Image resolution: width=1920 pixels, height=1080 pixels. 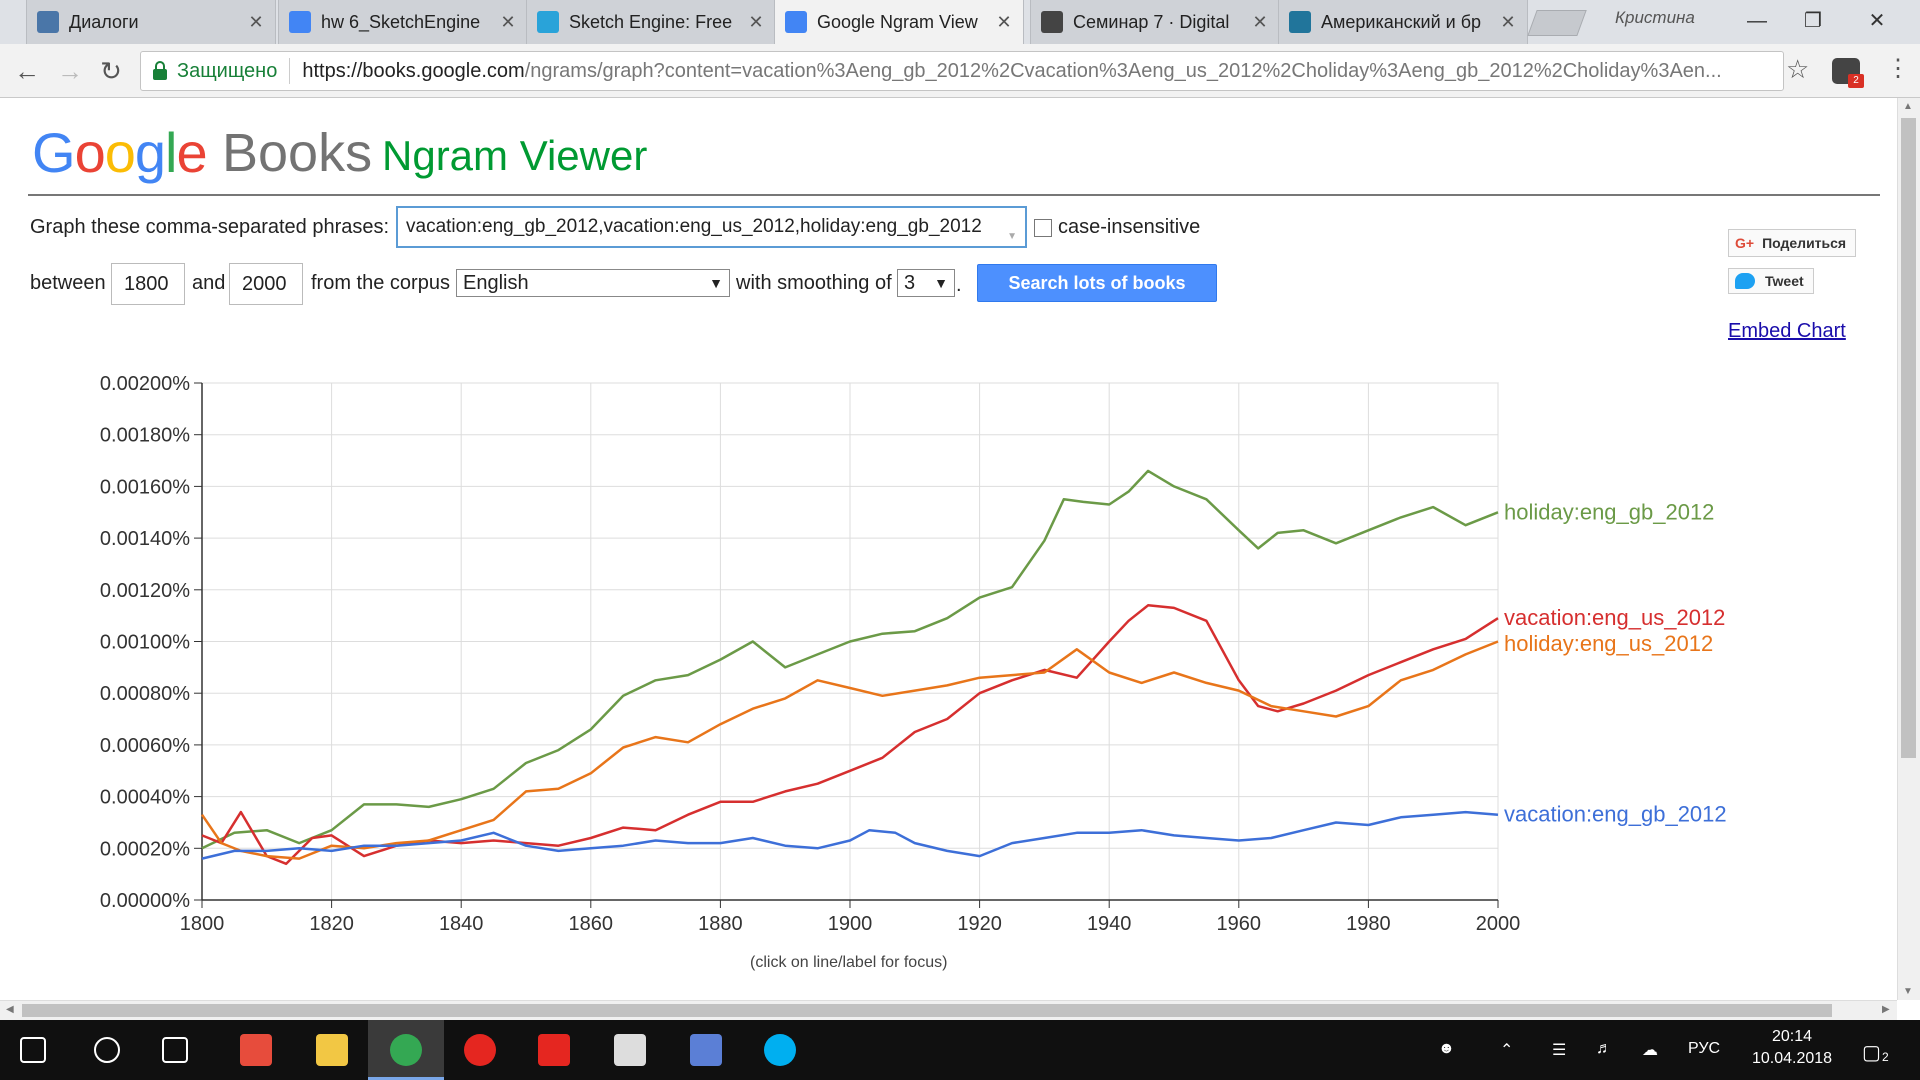 I want to click on tab-title: Sketch Engine: Free, so click(x=651, y=21).